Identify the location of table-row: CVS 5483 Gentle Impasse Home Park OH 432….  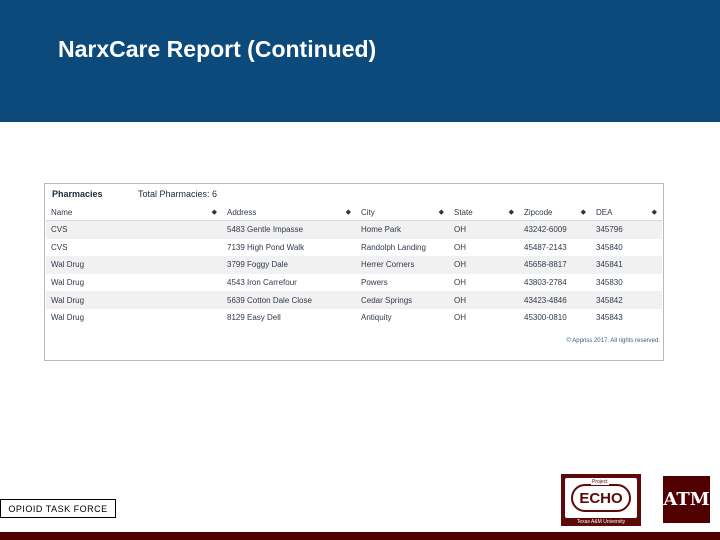
(354, 229).